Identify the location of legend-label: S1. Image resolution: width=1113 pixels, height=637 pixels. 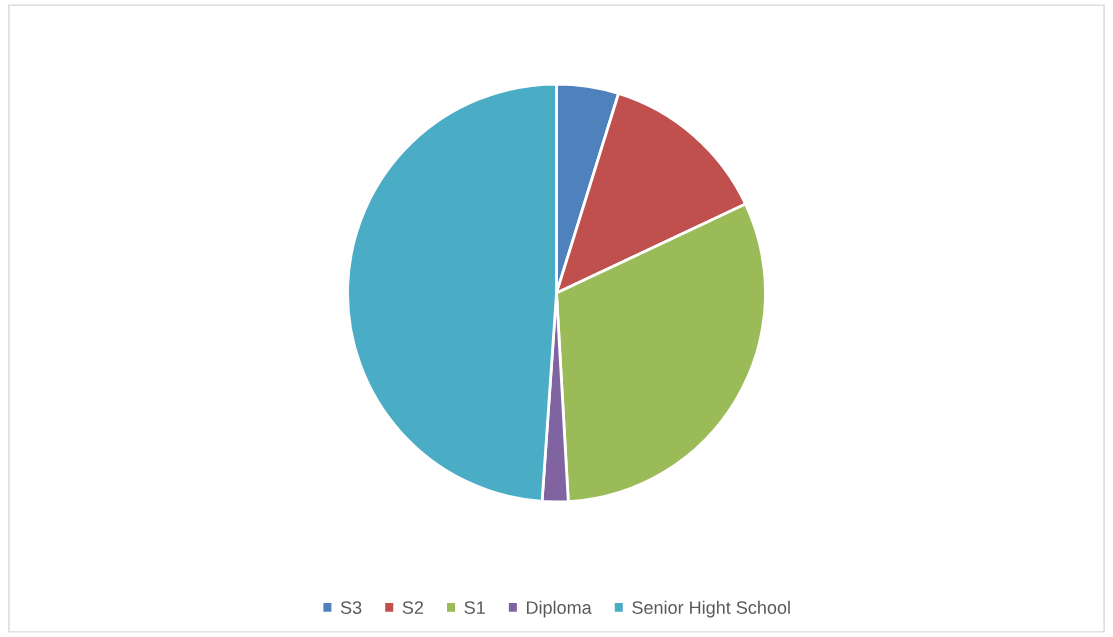
(474, 607).